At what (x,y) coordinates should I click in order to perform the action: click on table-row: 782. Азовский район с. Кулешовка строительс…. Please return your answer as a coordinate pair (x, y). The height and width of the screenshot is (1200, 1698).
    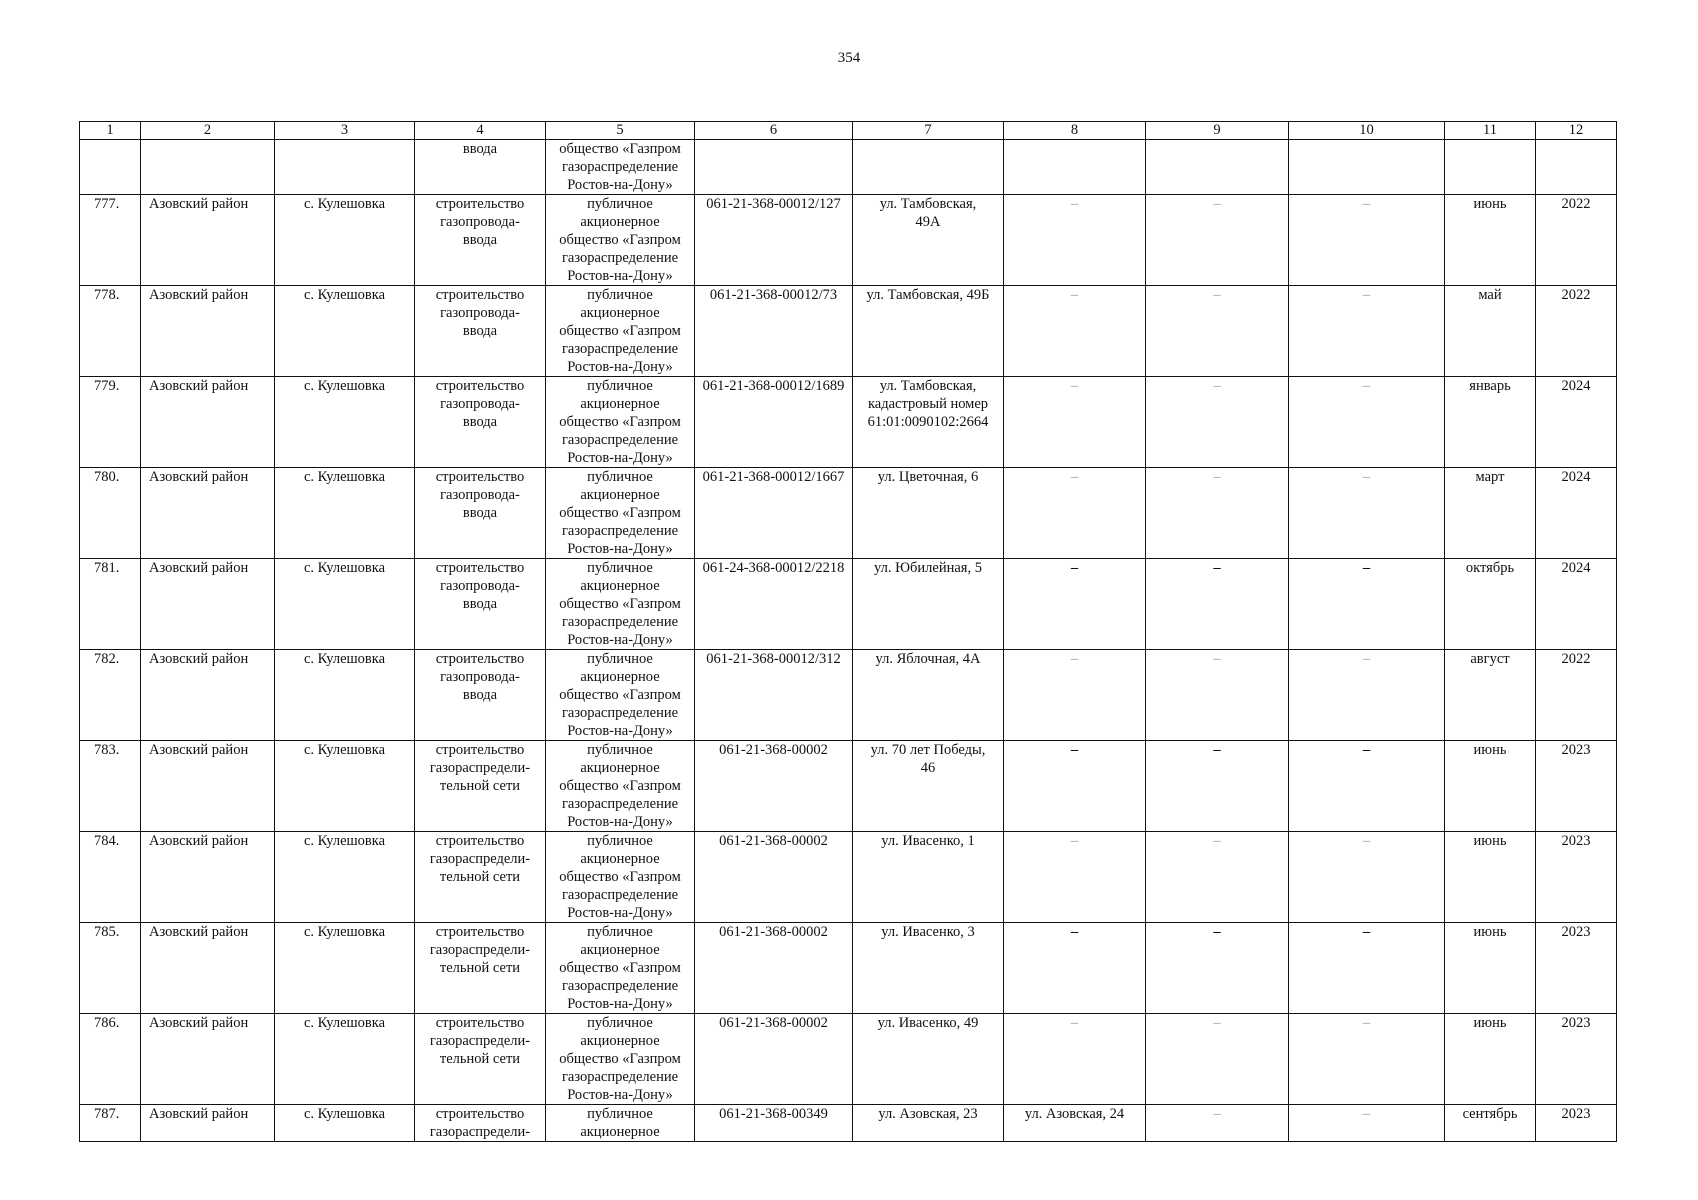
    Looking at the image, I should click on (848, 695).